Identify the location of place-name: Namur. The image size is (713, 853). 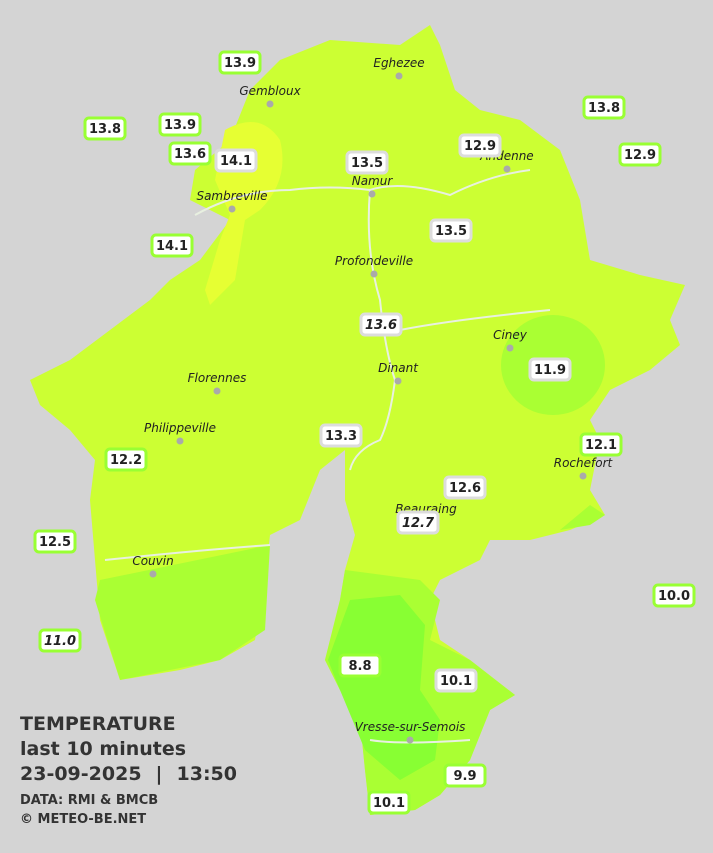
(373, 181).